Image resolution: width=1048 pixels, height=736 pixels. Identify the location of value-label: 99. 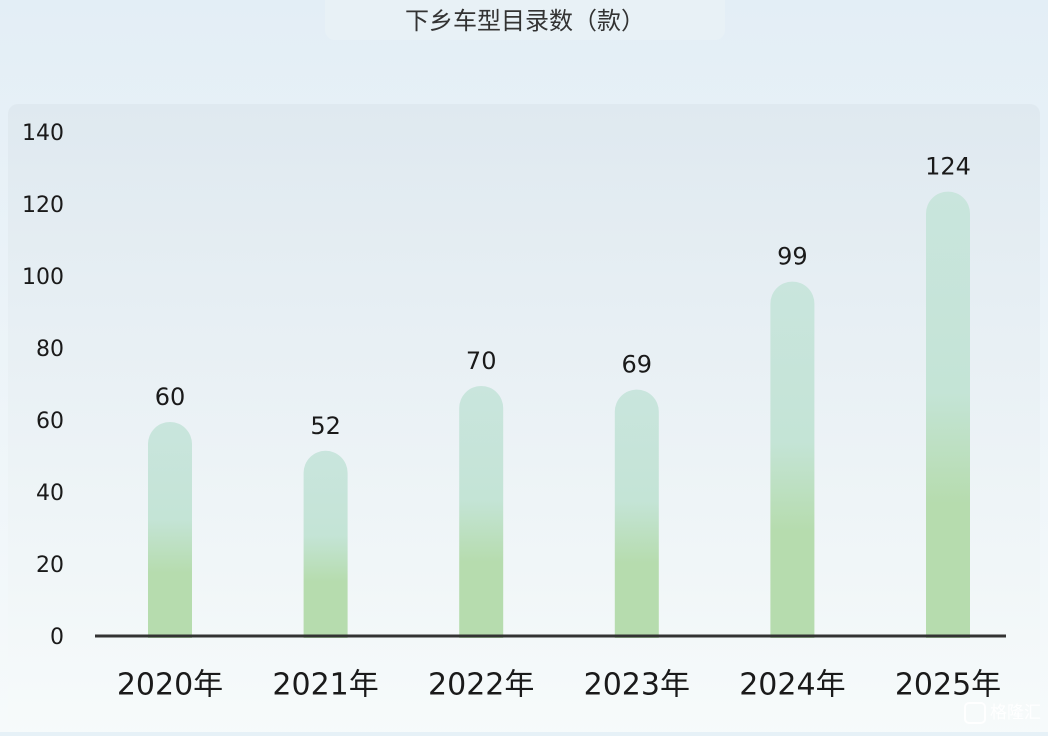
(792, 257).